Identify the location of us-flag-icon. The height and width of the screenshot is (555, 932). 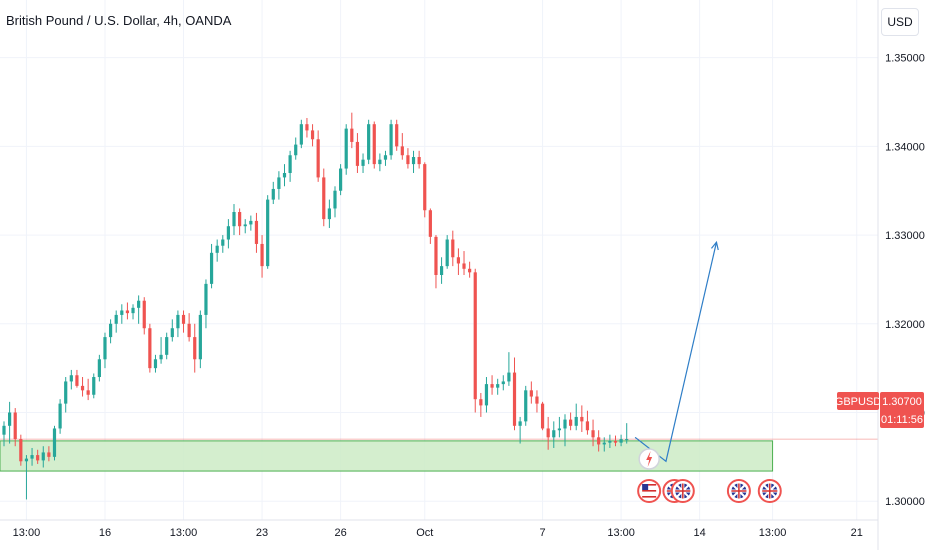
(649, 491).